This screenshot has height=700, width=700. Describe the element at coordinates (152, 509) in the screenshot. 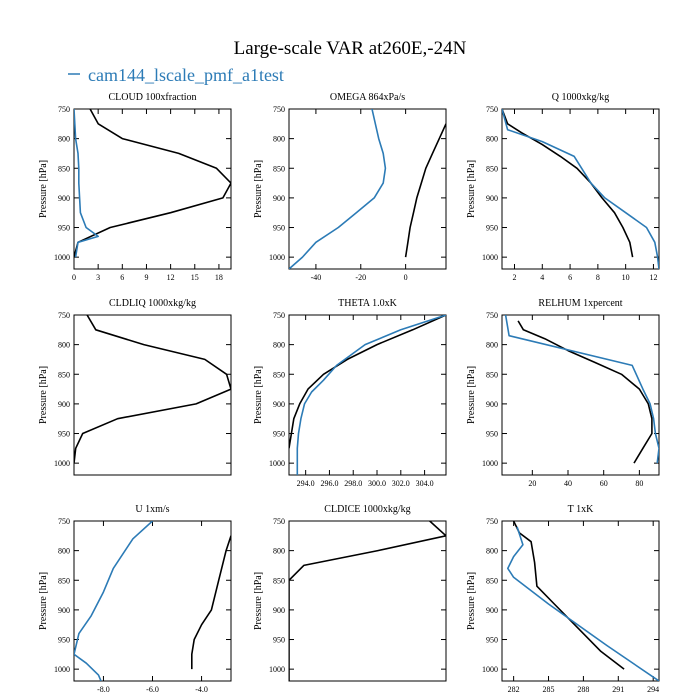

I see `panel-title: U 1xm/s` at that location.